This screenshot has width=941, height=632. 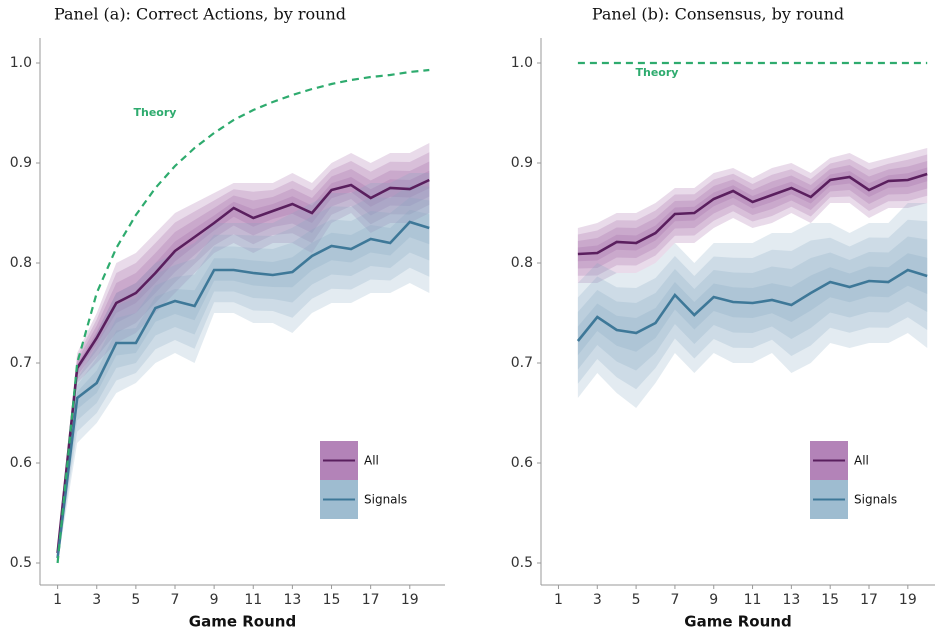 What do you see at coordinates (200, 14) in the screenshot?
I see `panel-title: Panel (a): Correct Actions, by round` at bounding box center [200, 14].